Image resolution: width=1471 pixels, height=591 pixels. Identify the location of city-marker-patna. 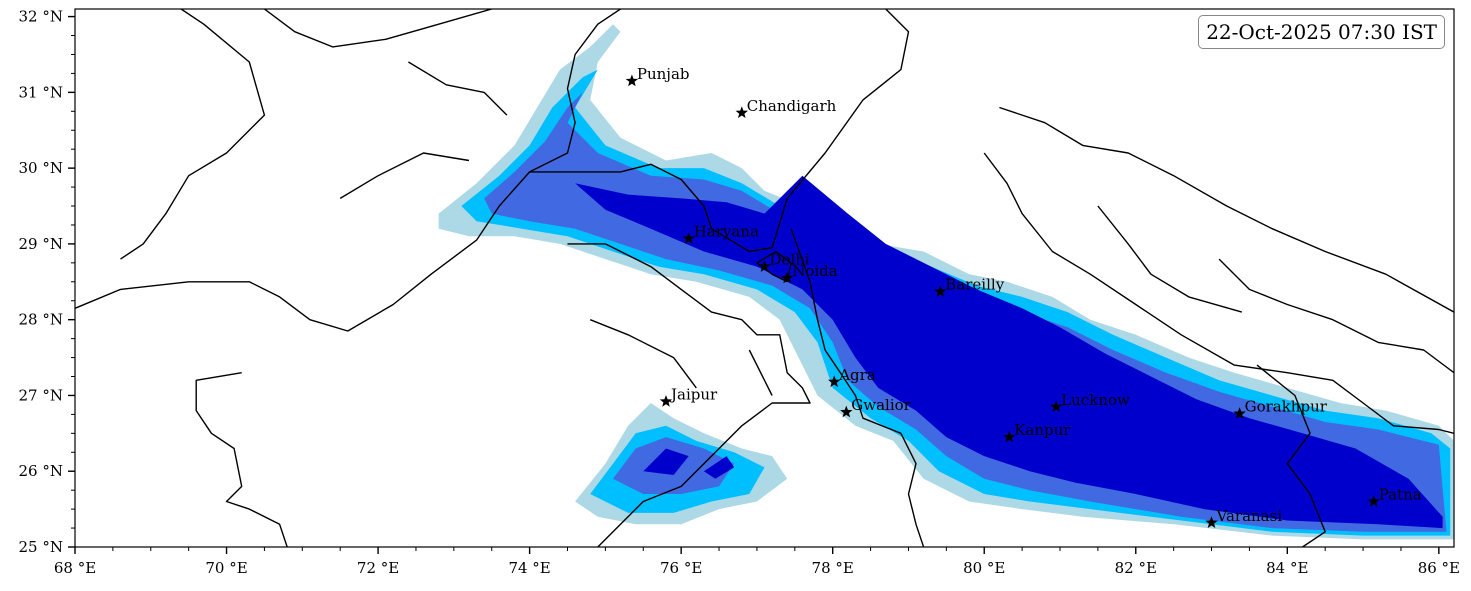
(1373, 501).